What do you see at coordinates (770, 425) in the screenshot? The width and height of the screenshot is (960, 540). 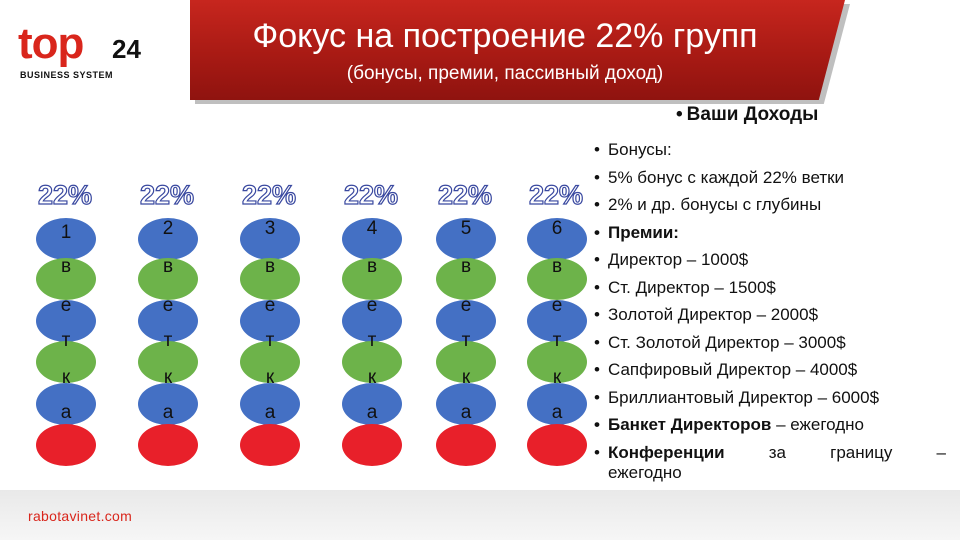 I see `income-item-banquet: Банкет Директоров – ежегодно` at bounding box center [770, 425].